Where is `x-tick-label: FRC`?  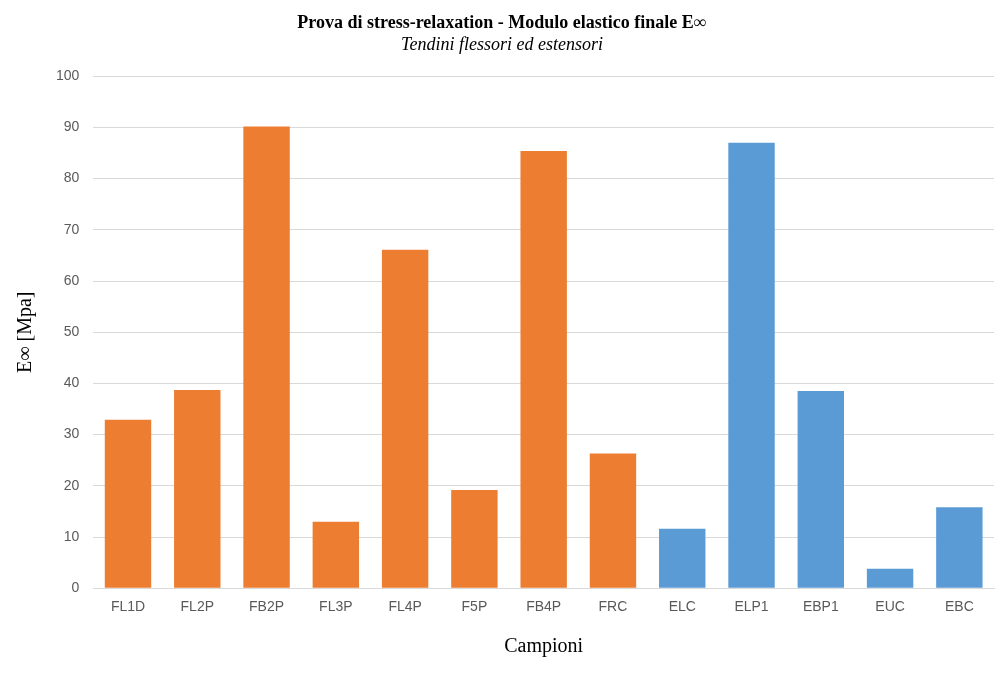
x-tick-label: FRC is located at coordinates (613, 606).